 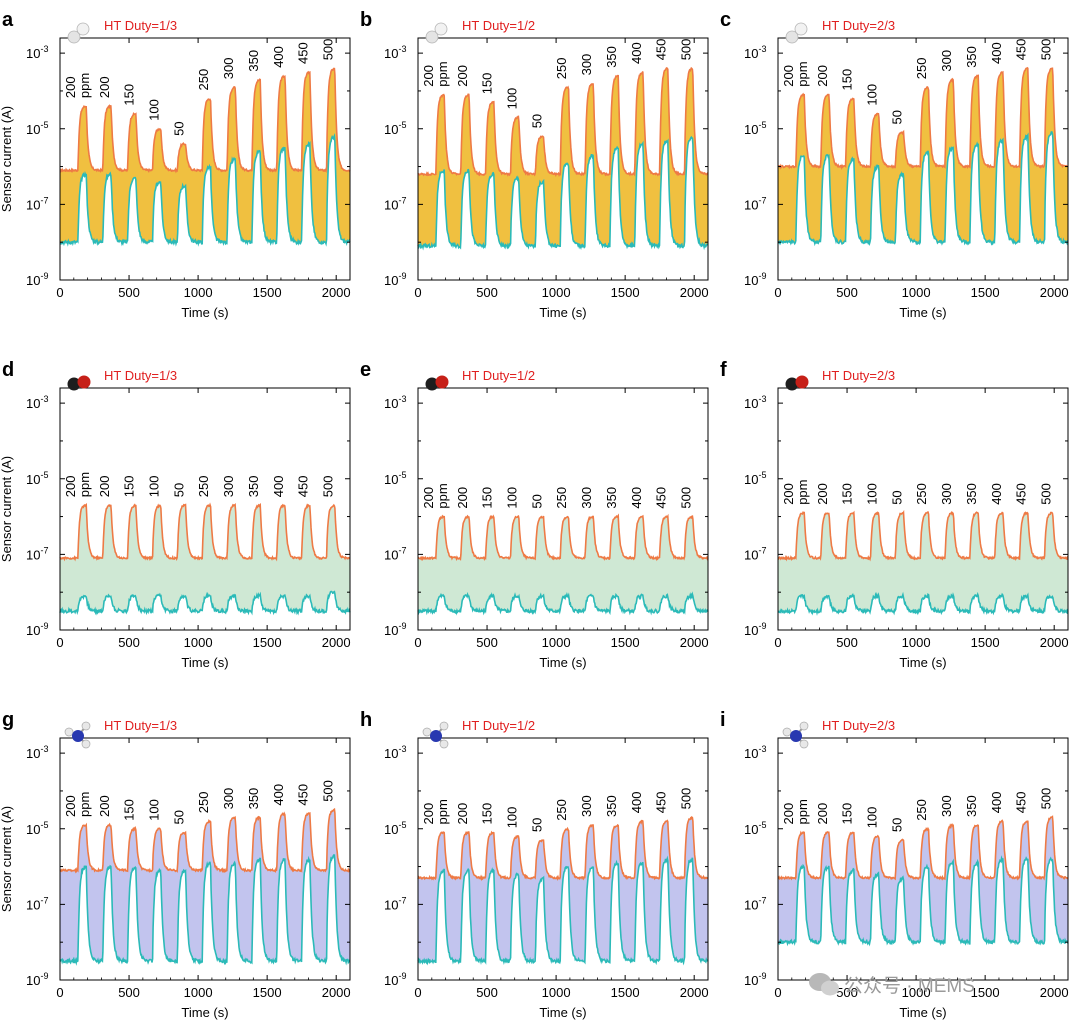 What do you see at coordinates (366, 720) in the screenshot?
I see `panel-letter: h` at bounding box center [366, 720].